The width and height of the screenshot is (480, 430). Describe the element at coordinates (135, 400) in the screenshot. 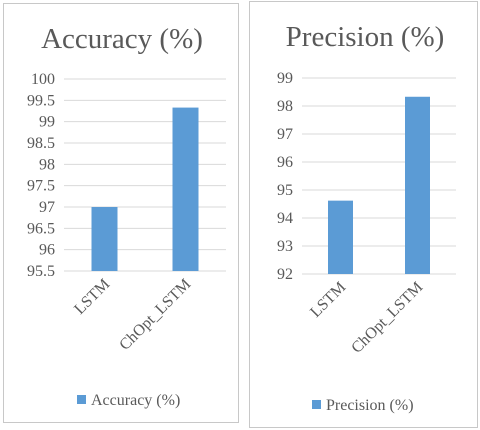

I see `legend-label: Accuracy (%)` at that location.